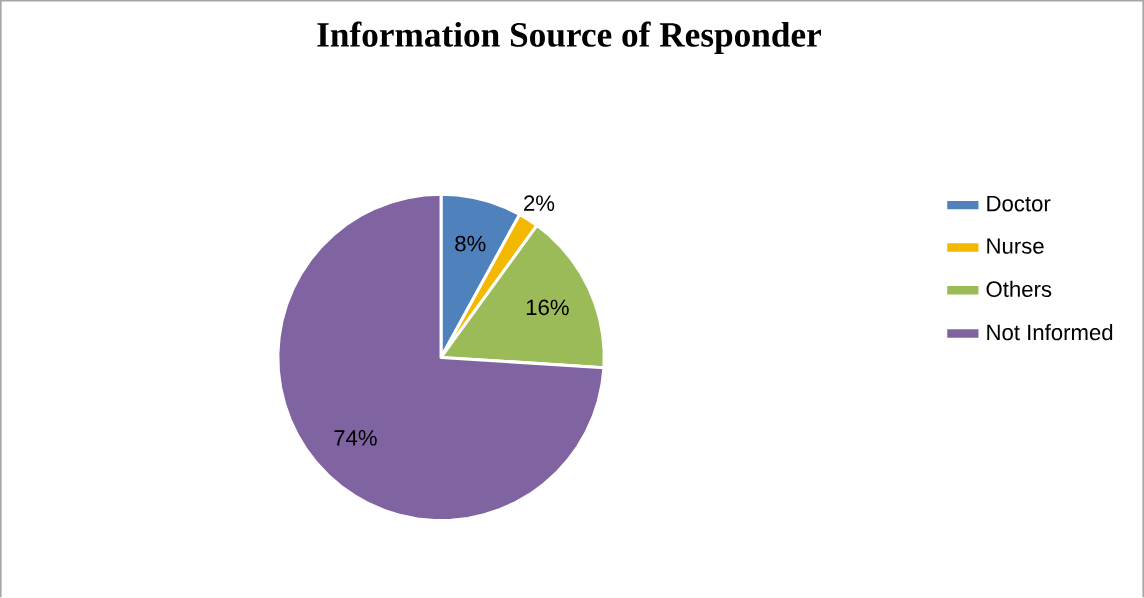  Describe the element at coordinates (1019, 289) in the screenshot. I see `legend-label: Others` at that location.